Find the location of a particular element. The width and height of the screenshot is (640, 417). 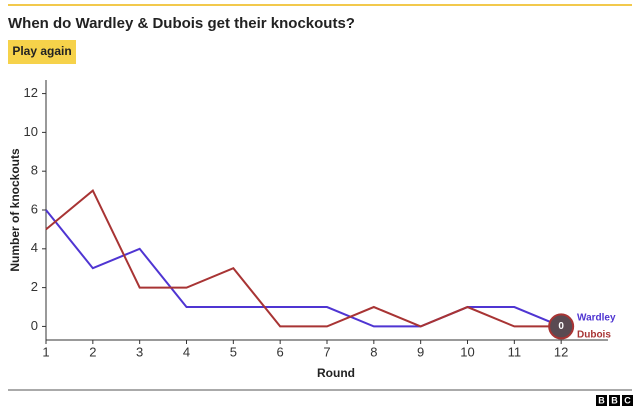

y-tick-label: 10 is located at coordinates (31, 131).